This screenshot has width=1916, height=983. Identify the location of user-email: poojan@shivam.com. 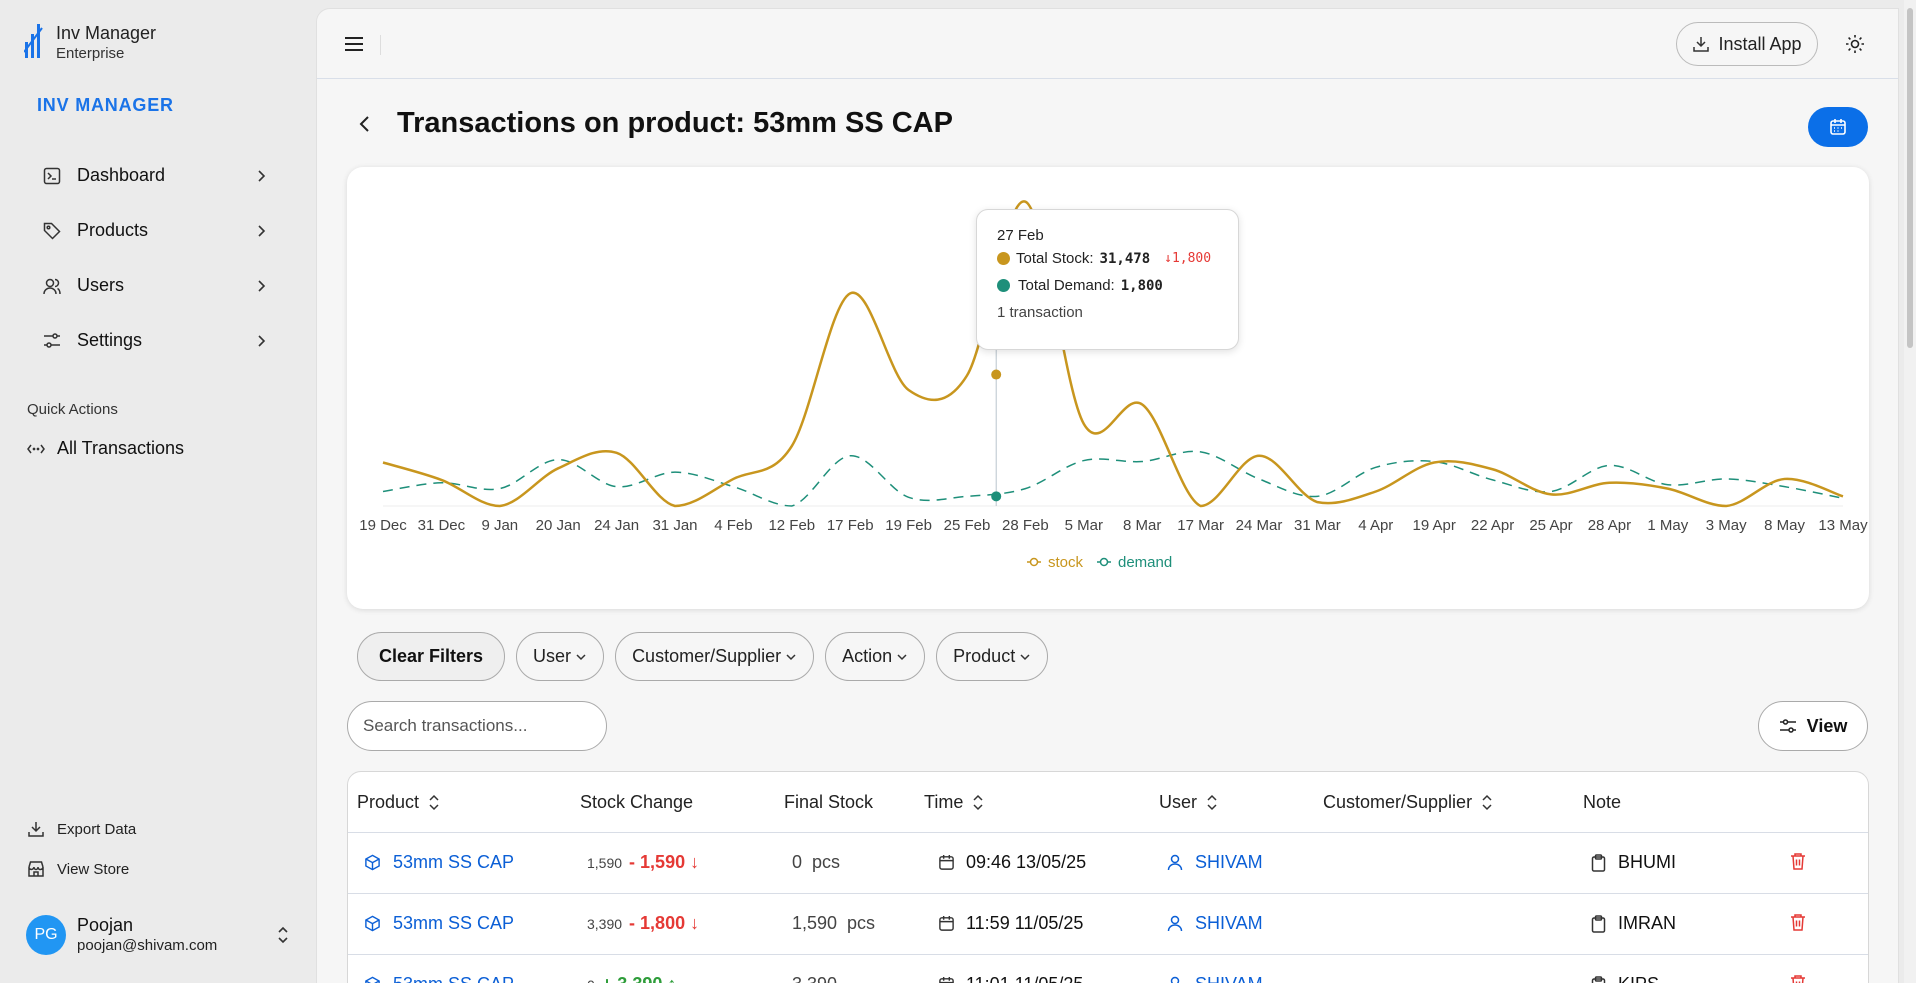
(147, 945).